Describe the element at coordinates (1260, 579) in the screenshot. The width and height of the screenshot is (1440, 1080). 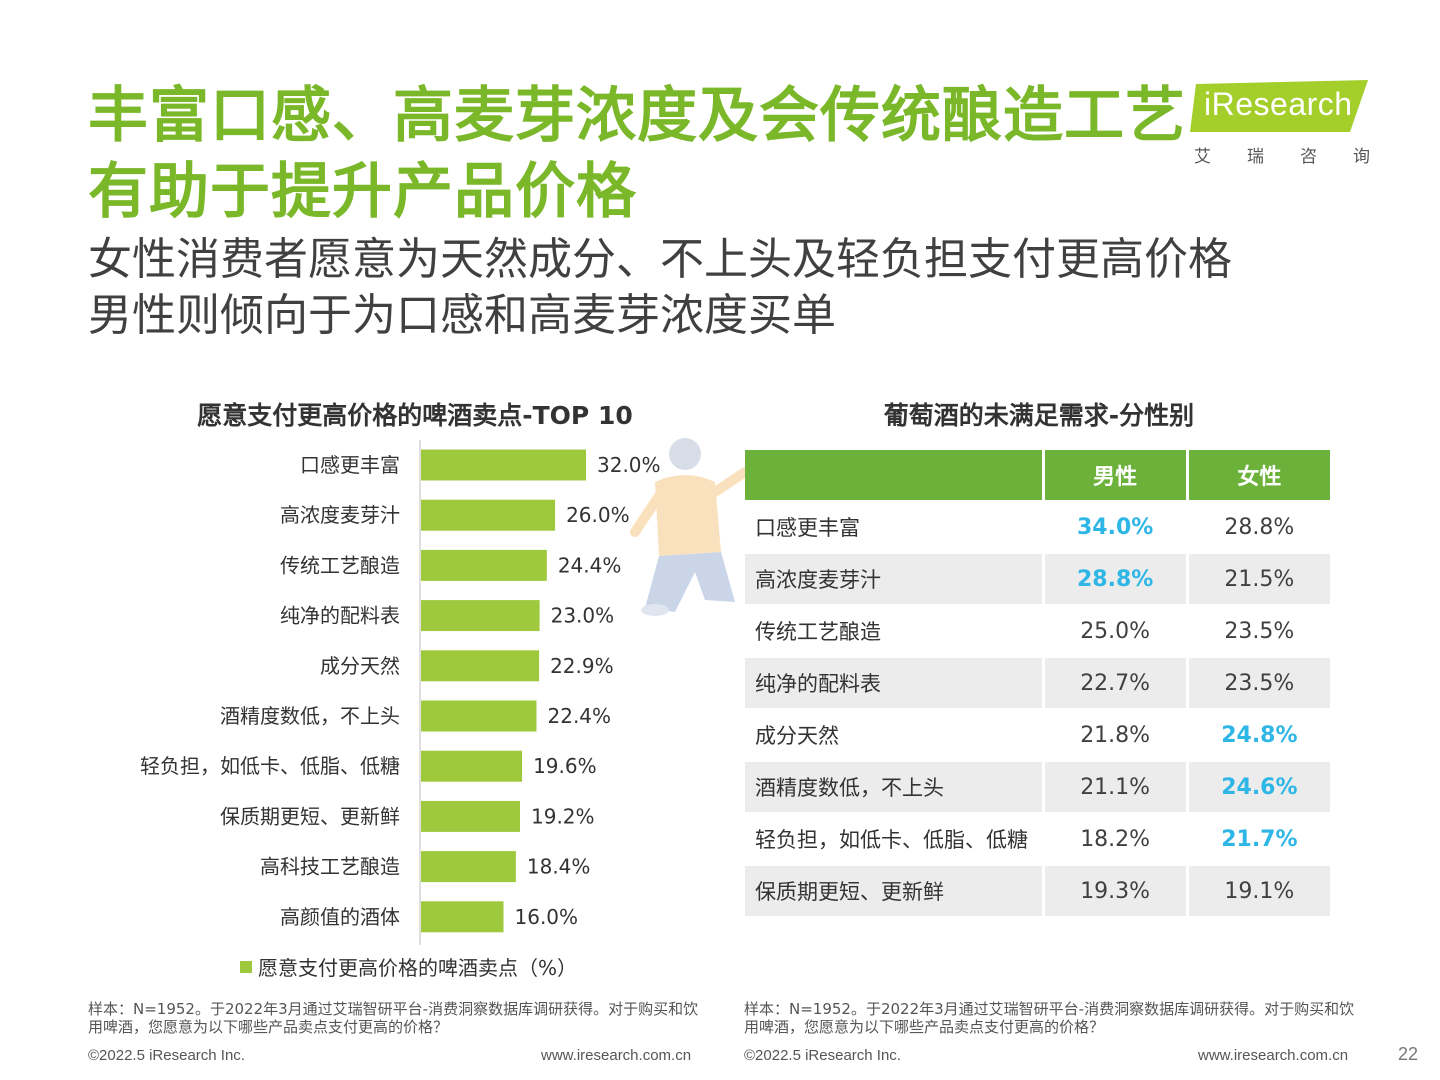
I see `table-cell-female: 21.5%` at that location.